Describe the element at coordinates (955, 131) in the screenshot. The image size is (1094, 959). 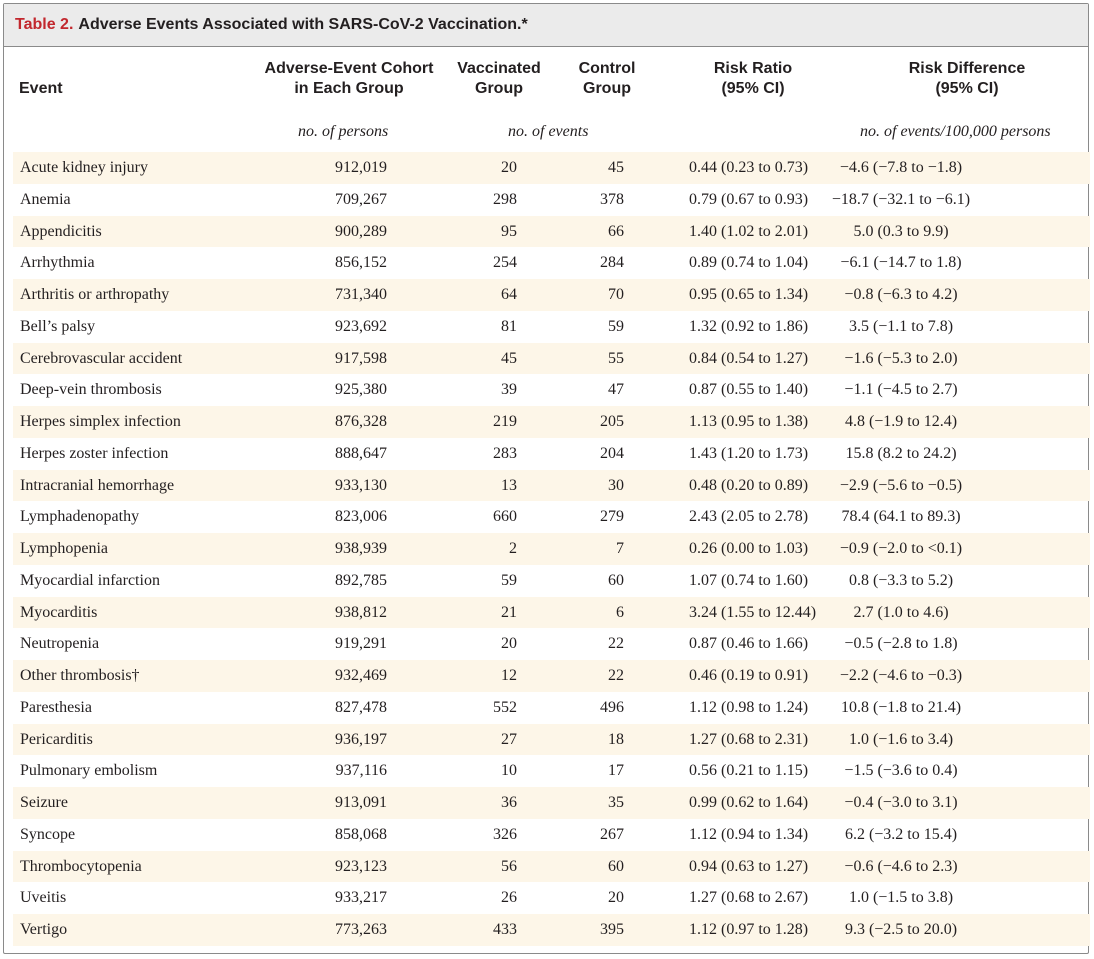
I see `units-per-100k: no. of events/100,000 persons` at that location.